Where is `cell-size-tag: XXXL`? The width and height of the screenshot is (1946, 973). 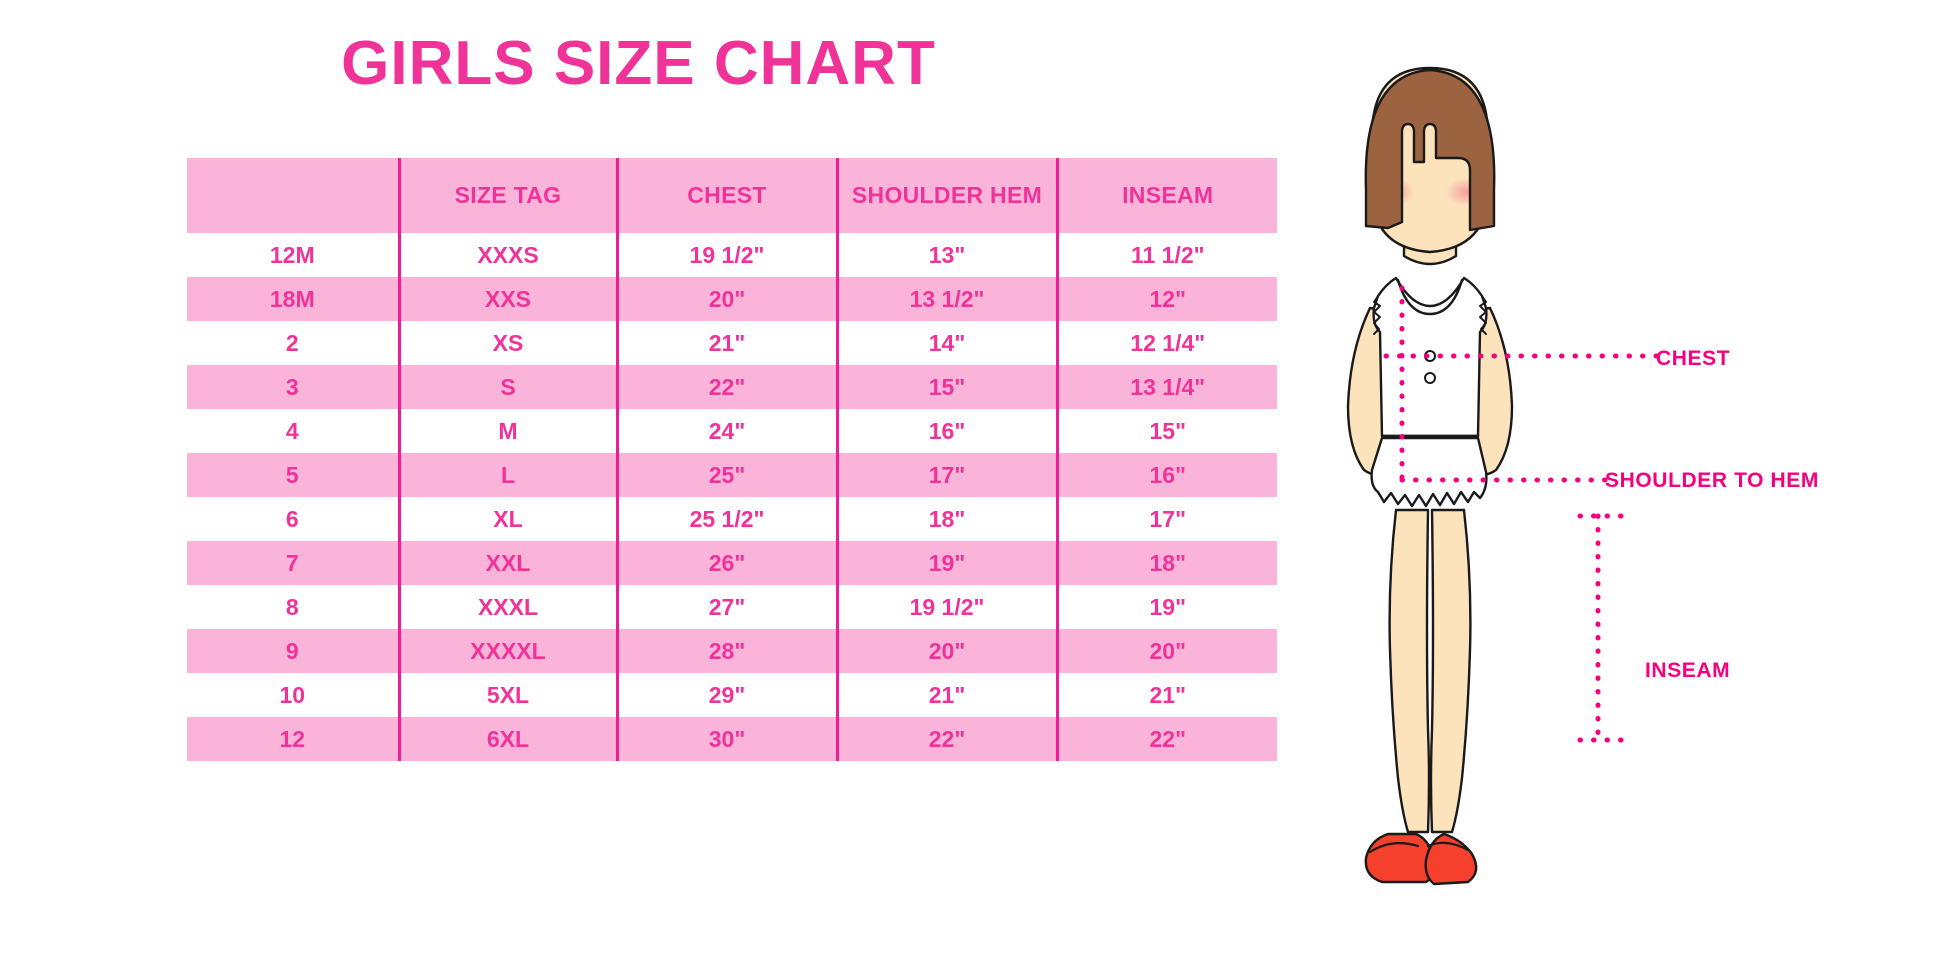
cell-size-tag: XXXL is located at coordinates (507, 607).